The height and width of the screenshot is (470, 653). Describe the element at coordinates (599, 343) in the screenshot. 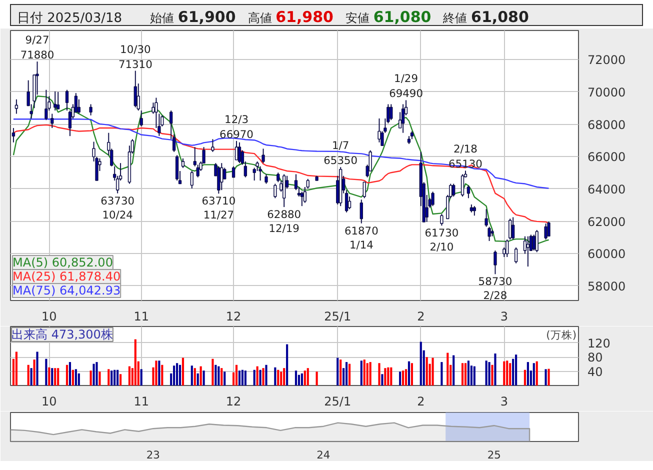

I see `y-tick-label: 120` at that location.